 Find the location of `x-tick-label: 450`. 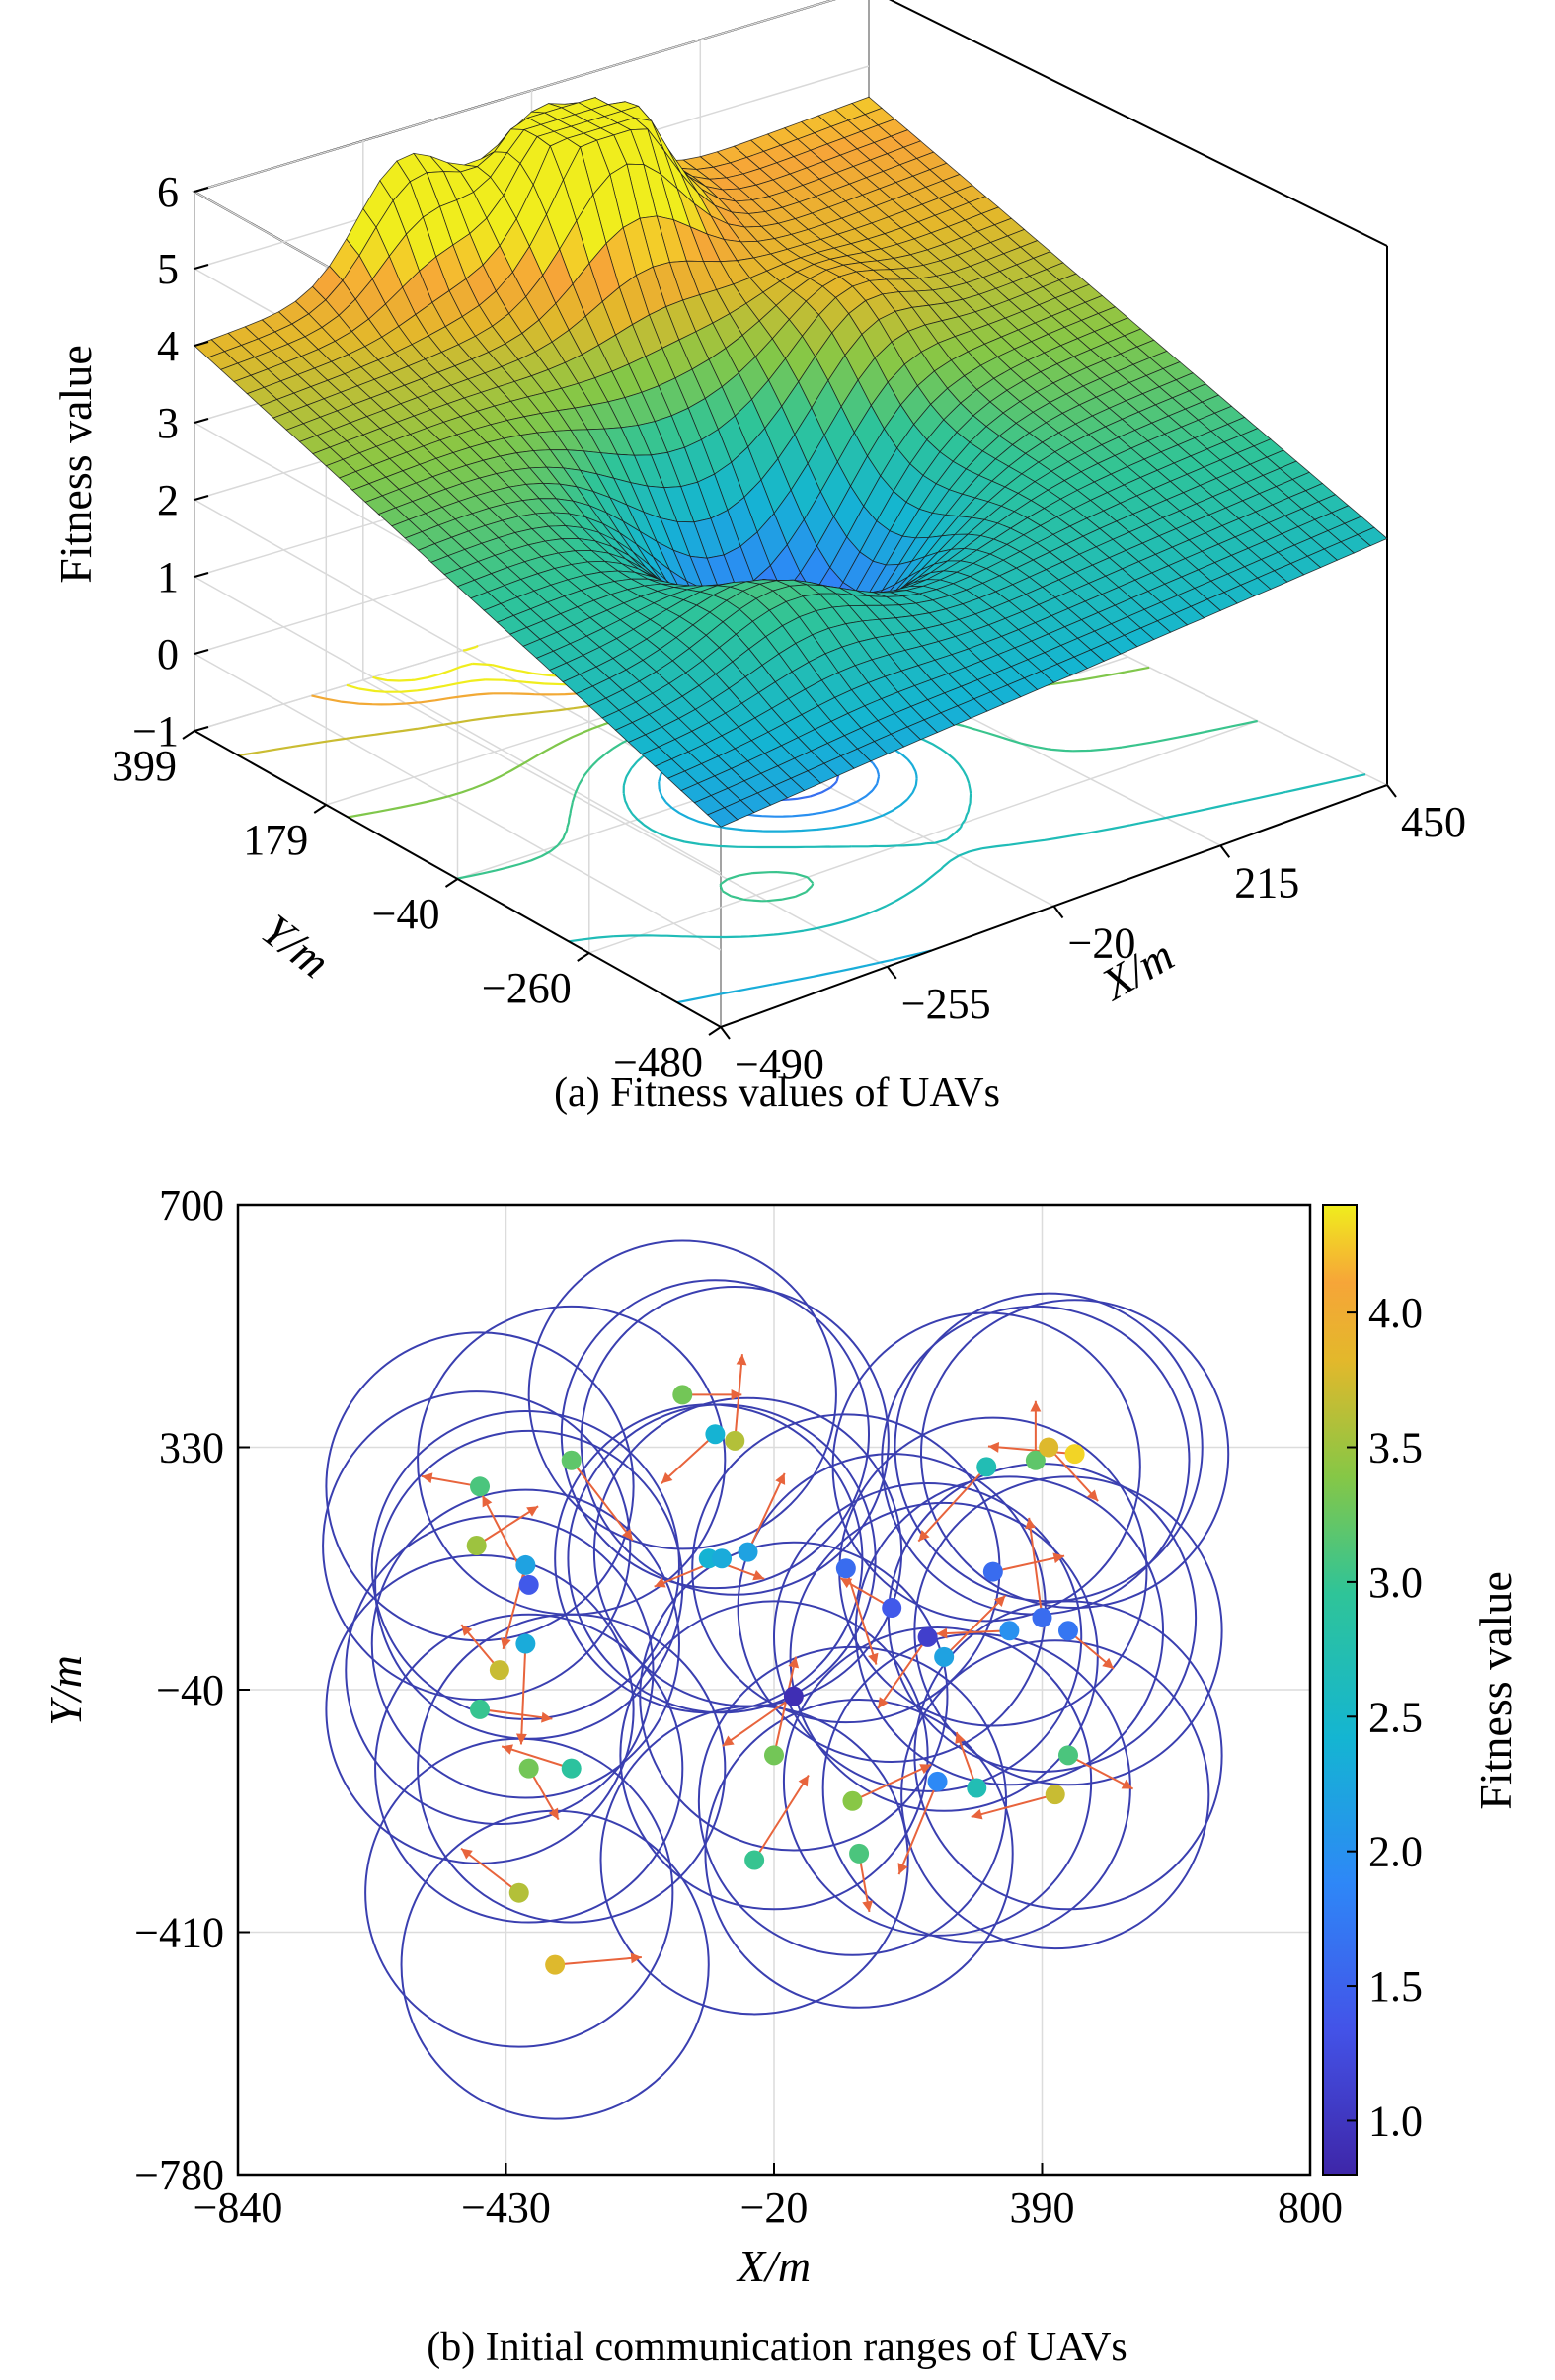

x-tick-label: 450 is located at coordinates (1434, 822).